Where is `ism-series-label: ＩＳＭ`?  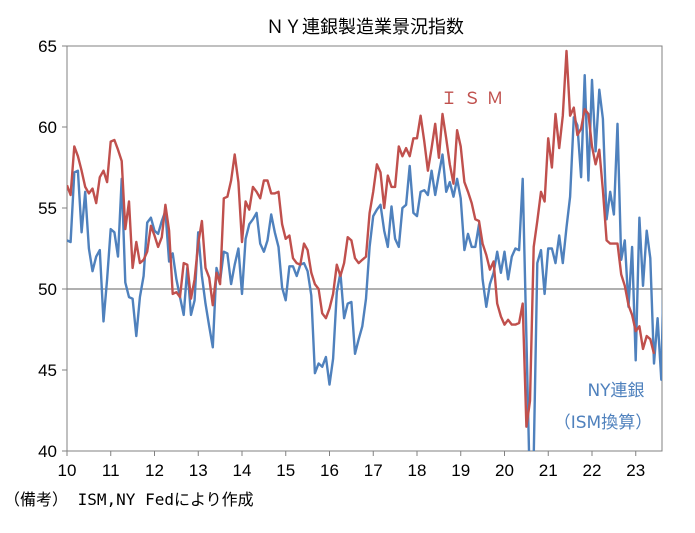
ism-series-label: ＩＳＭ is located at coordinates (475, 99).